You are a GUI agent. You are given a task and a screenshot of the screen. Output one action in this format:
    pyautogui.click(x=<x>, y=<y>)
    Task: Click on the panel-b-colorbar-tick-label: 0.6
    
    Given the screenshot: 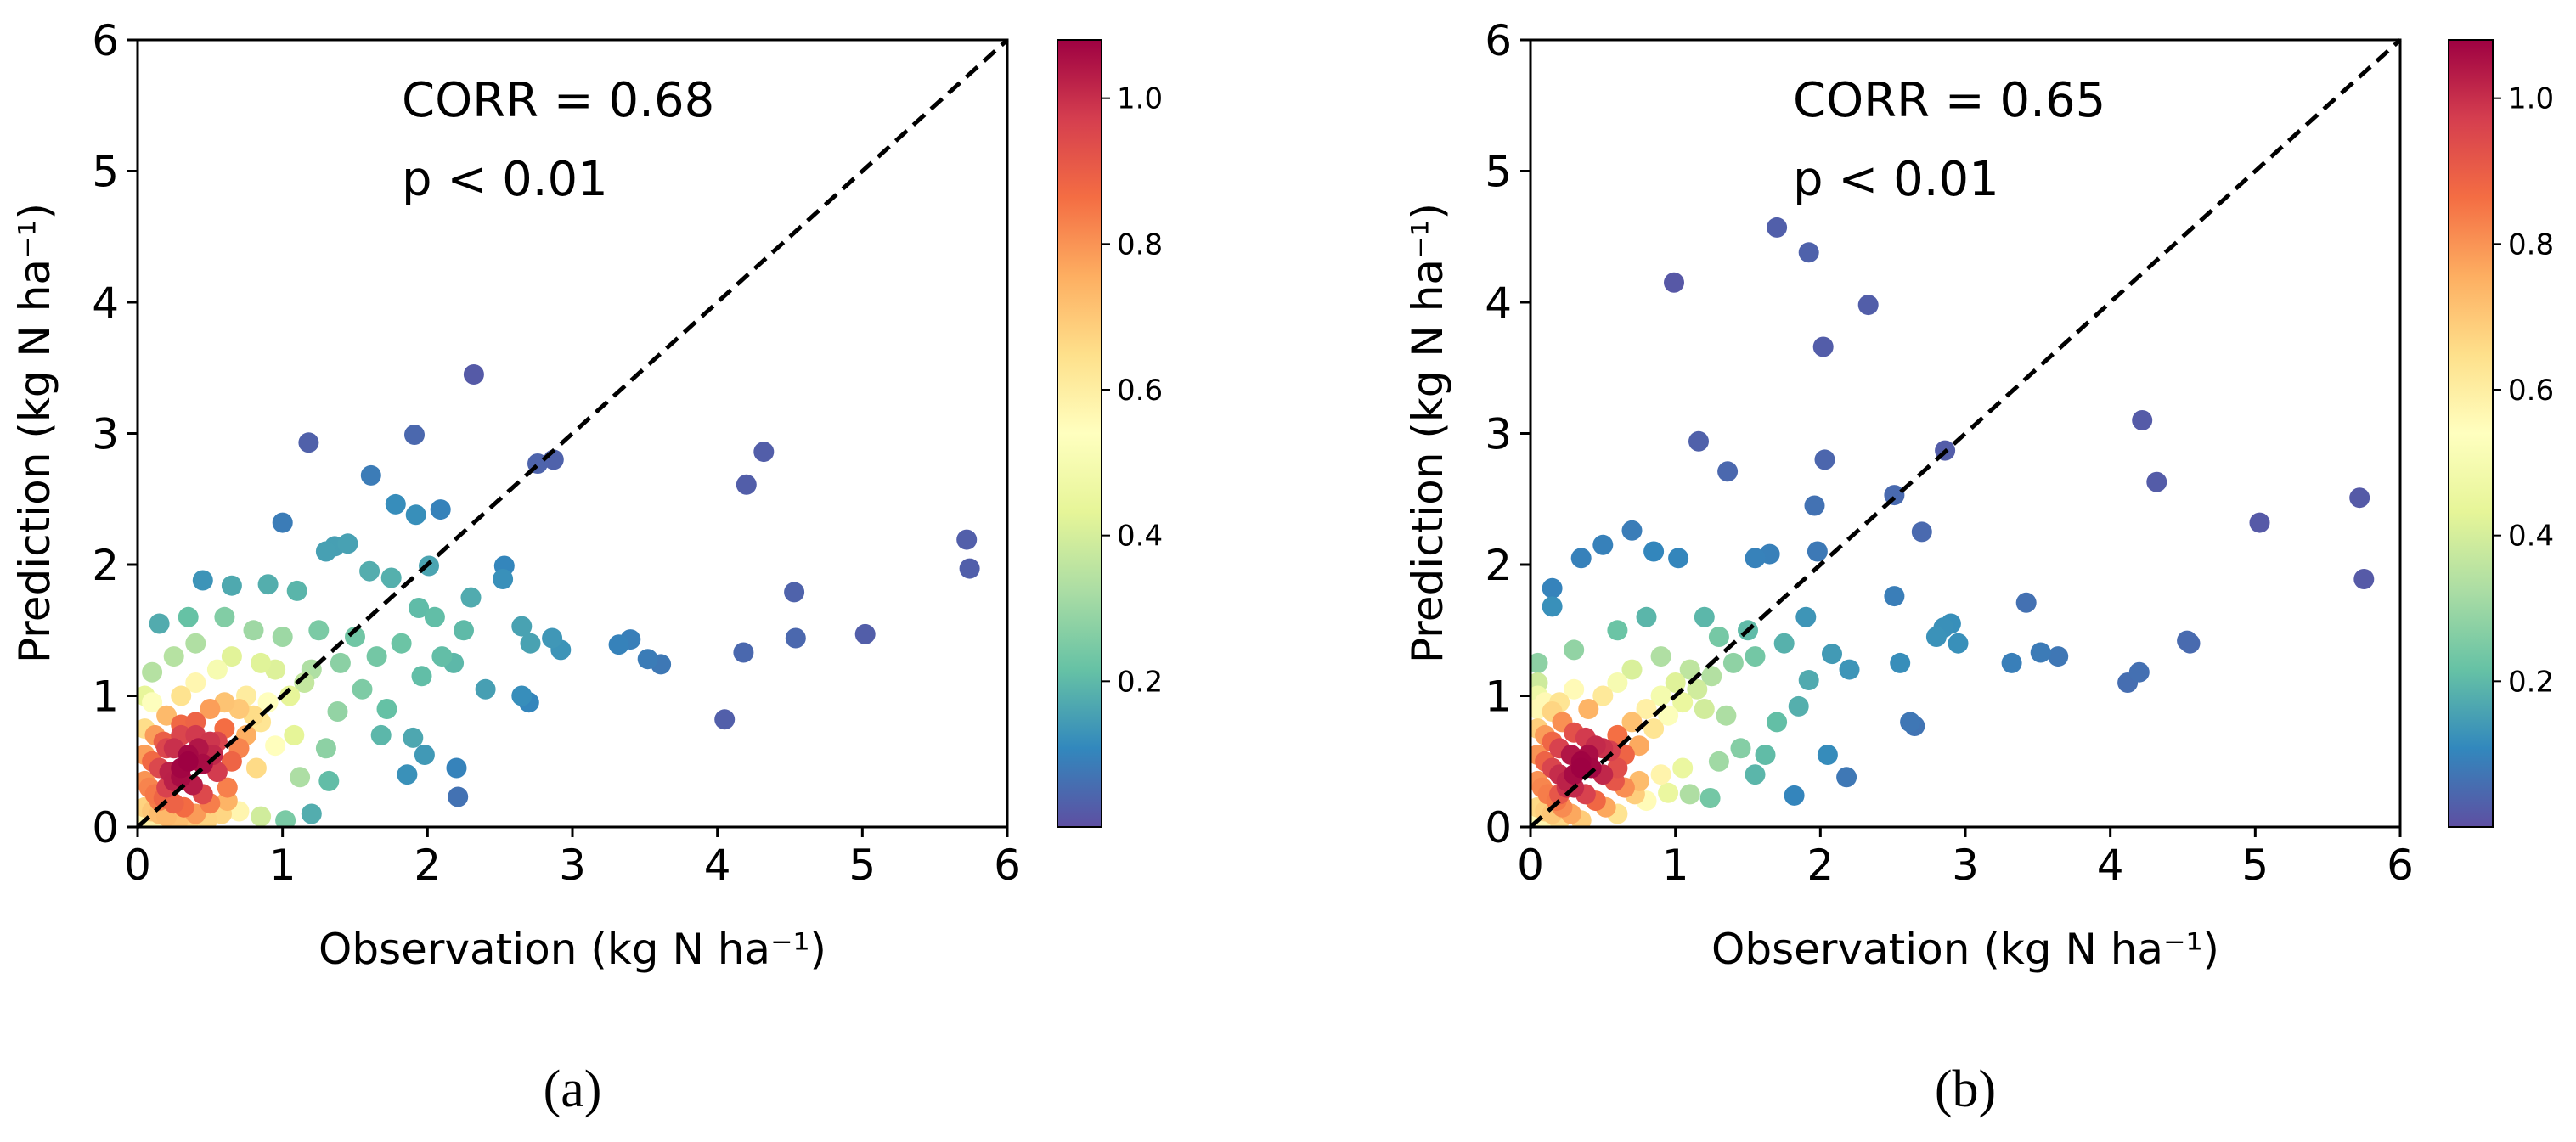 What is the action you would take?
    pyautogui.click(x=2531, y=391)
    